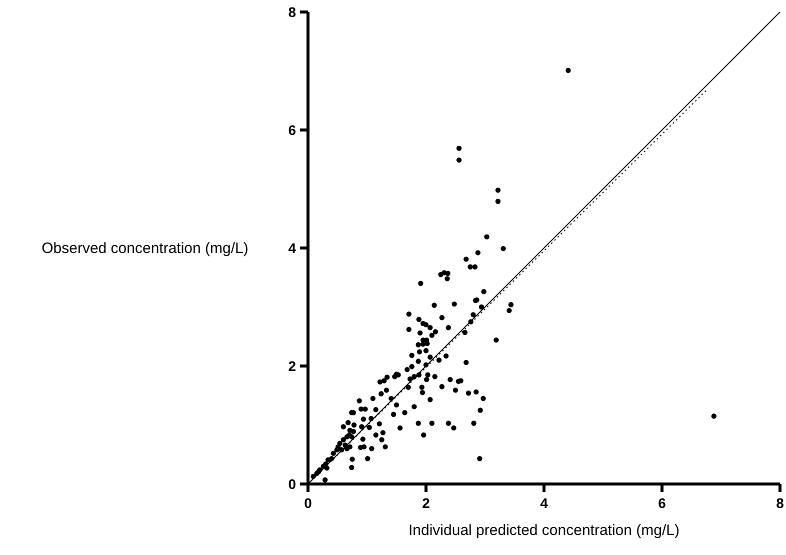  What do you see at coordinates (292, 248) in the screenshot?
I see `y-tick-label: 4` at bounding box center [292, 248].